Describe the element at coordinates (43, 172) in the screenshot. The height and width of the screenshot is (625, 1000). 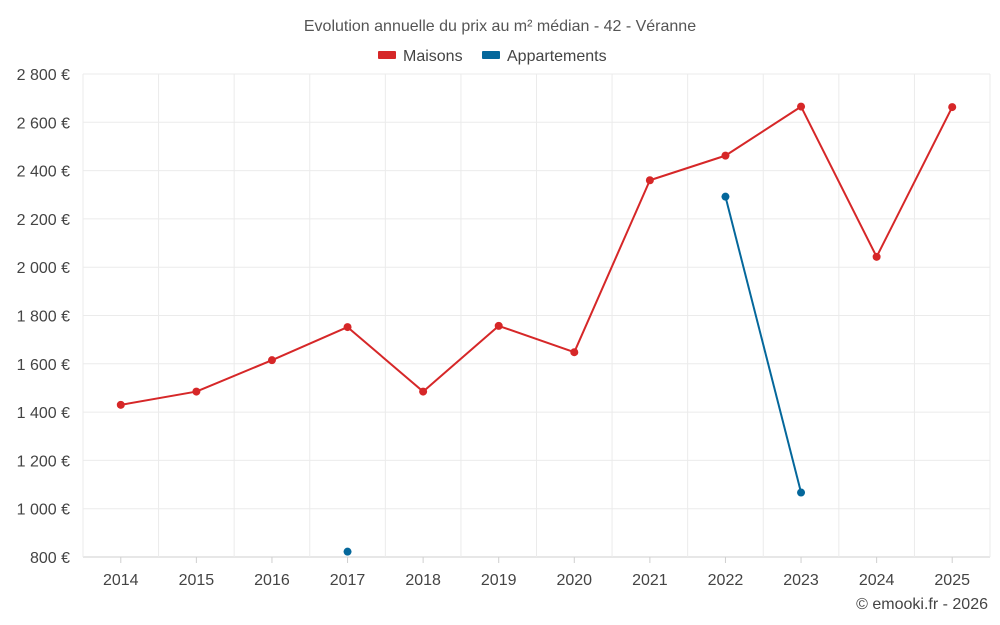
I see `y-tick-label: 2 400 €` at that location.